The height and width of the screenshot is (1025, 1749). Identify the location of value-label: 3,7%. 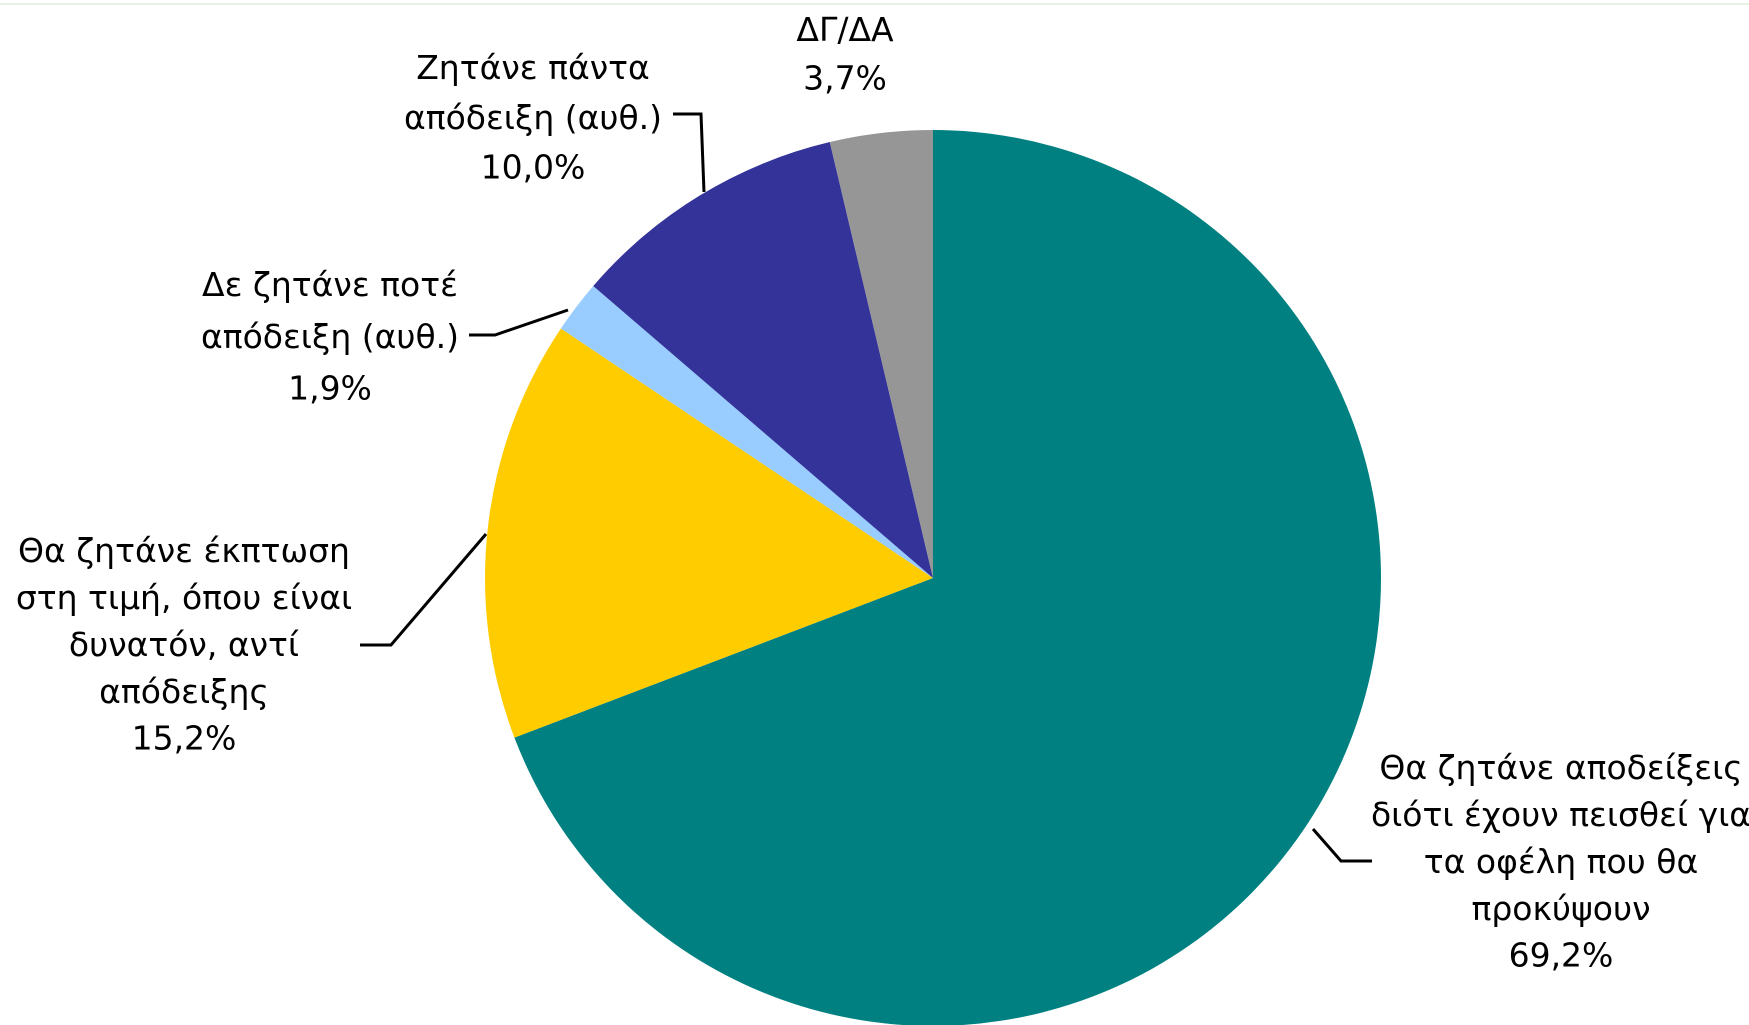
(845, 78).